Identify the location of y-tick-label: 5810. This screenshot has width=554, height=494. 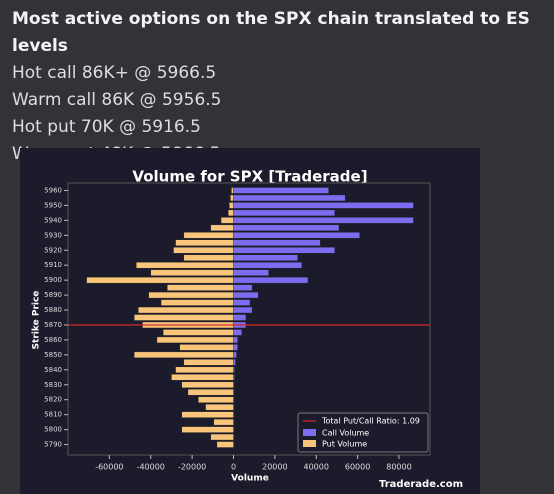
(53, 415).